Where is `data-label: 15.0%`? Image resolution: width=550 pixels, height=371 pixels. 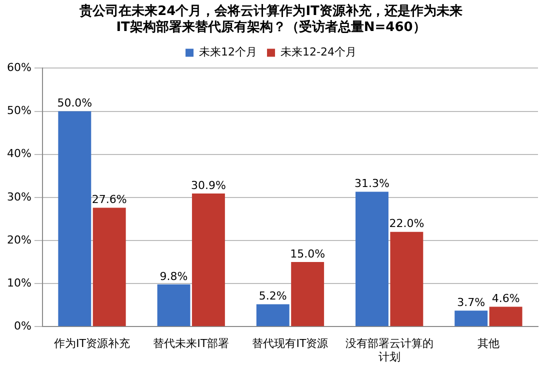 data-label: 15.0% is located at coordinates (308, 253).